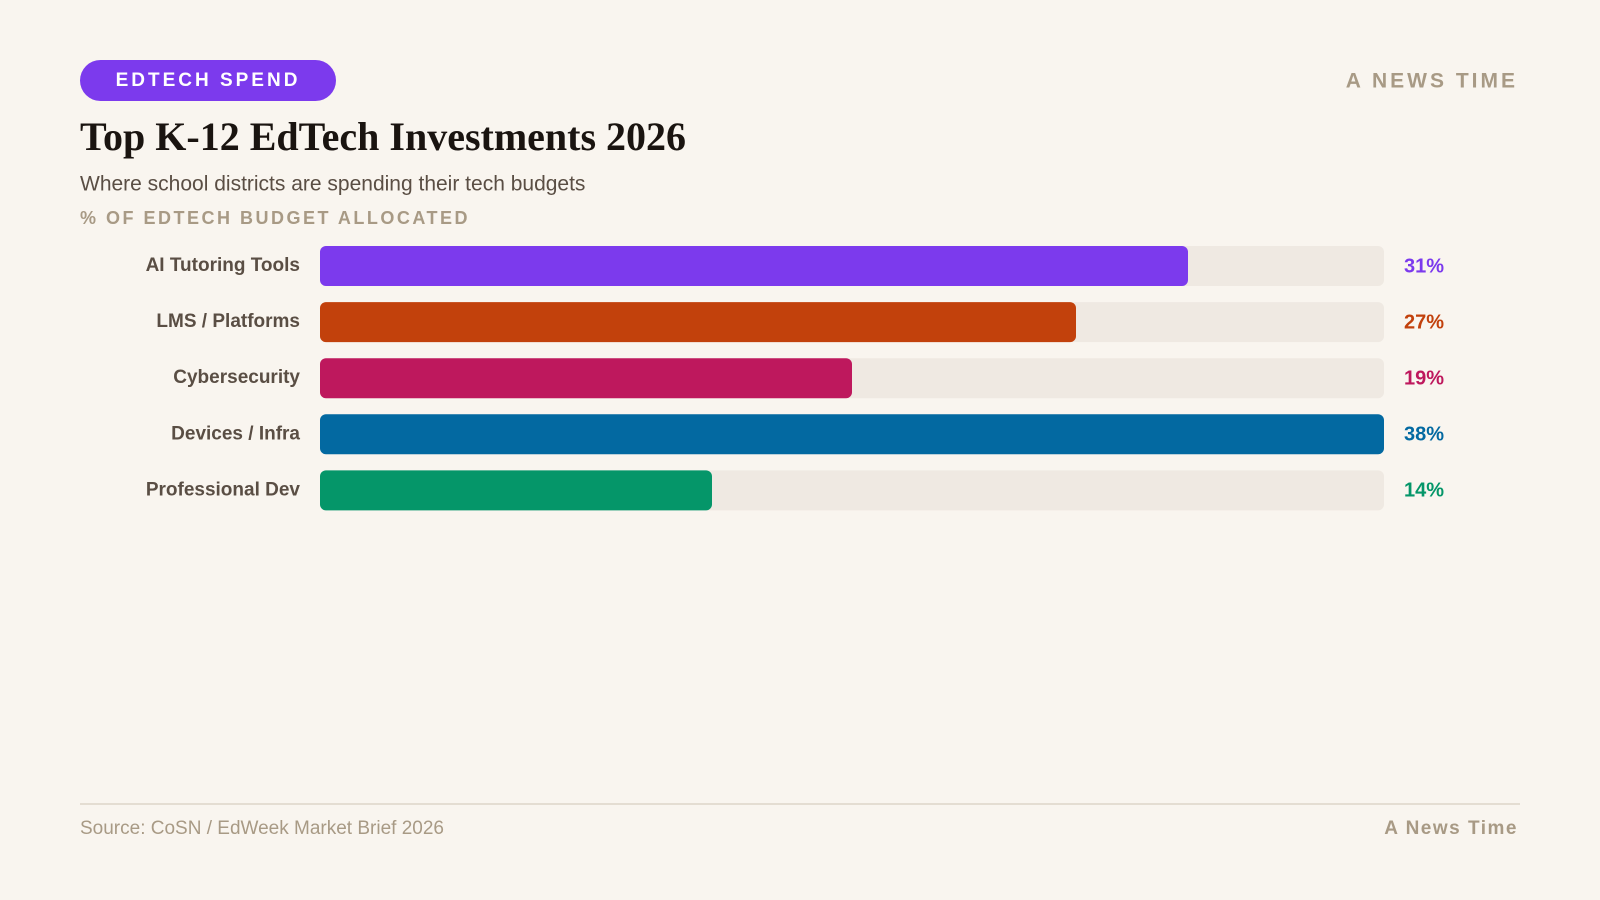  Describe the element at coordinates (383, 136) in the screenshot. I see `chart-title: Top K-12 EdTech Investments 2026` at that location.